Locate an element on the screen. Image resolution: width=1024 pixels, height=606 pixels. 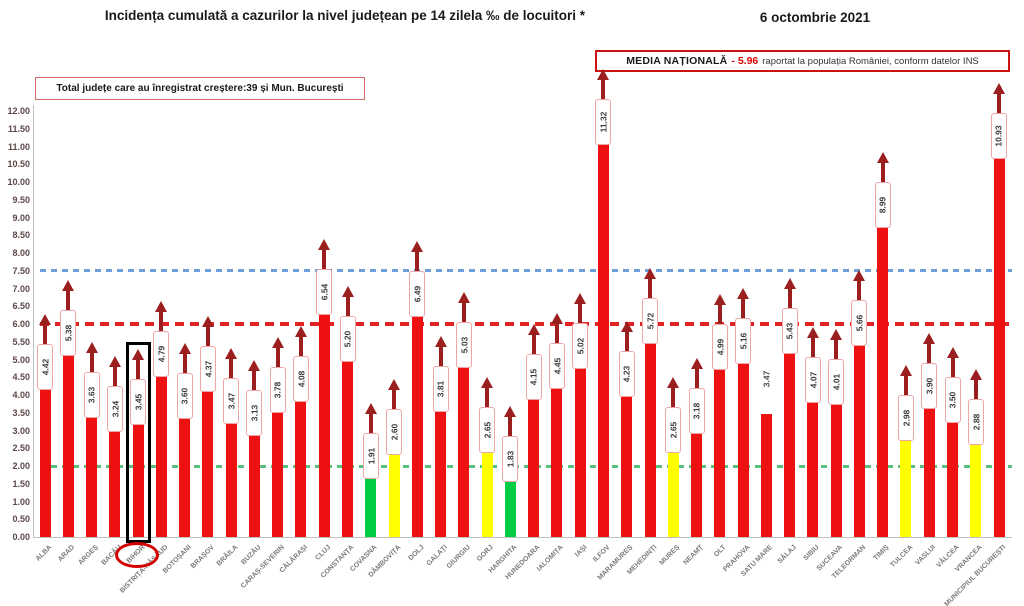
bar-value-label-dolj: 6.49 is located at coordinates (417, 293).